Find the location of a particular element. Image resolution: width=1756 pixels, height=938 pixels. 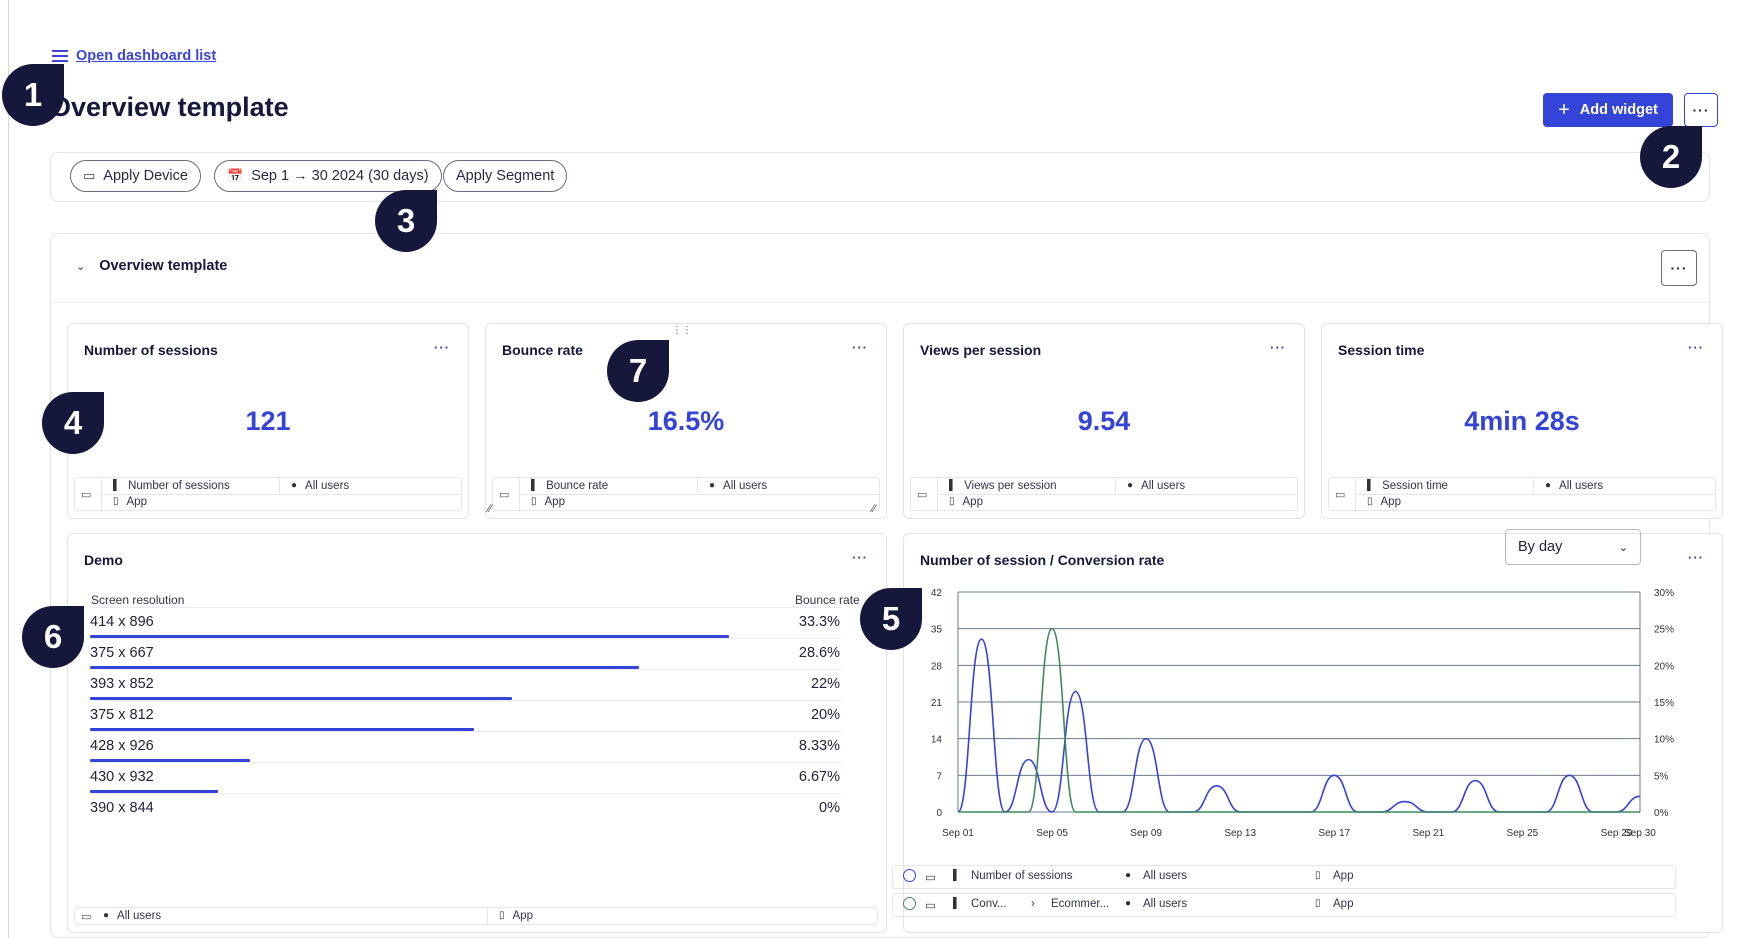

x-tick-label: Sep 29 is located at coordinates (1617, 833).